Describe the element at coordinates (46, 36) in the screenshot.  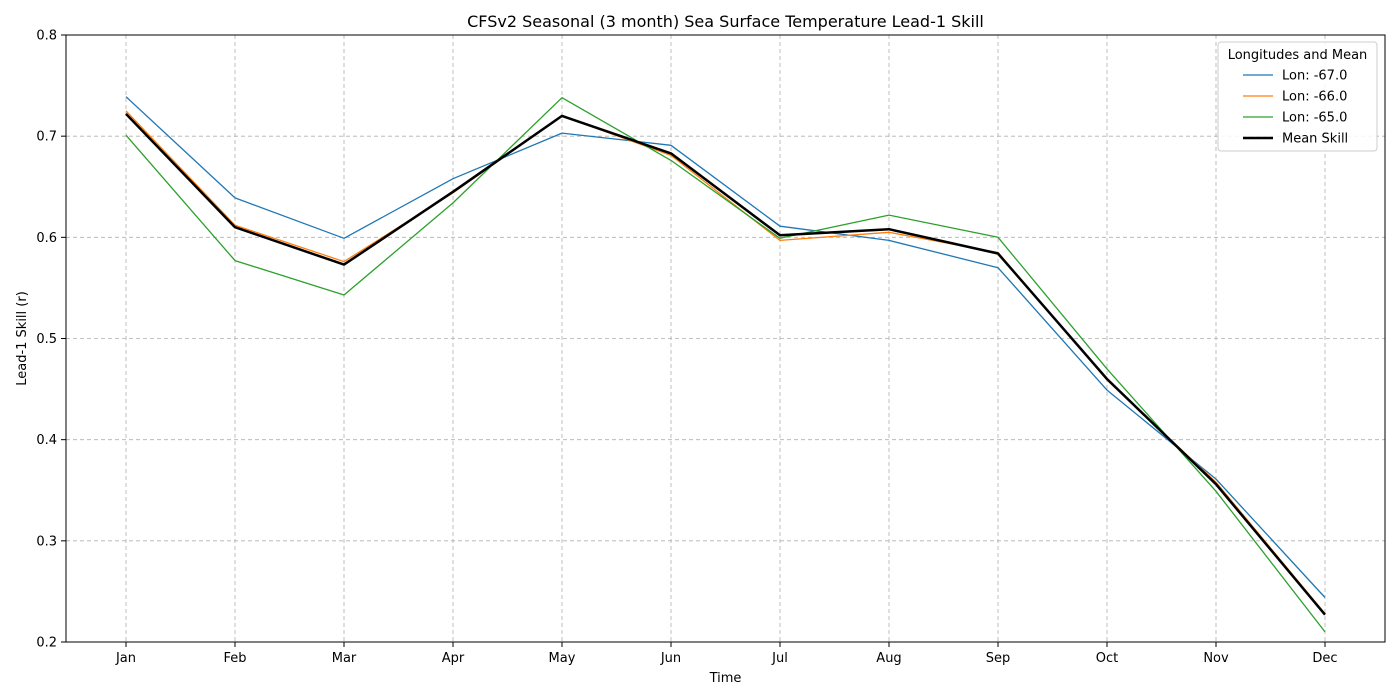
I see `y-tick-label: 0.8` at that location.